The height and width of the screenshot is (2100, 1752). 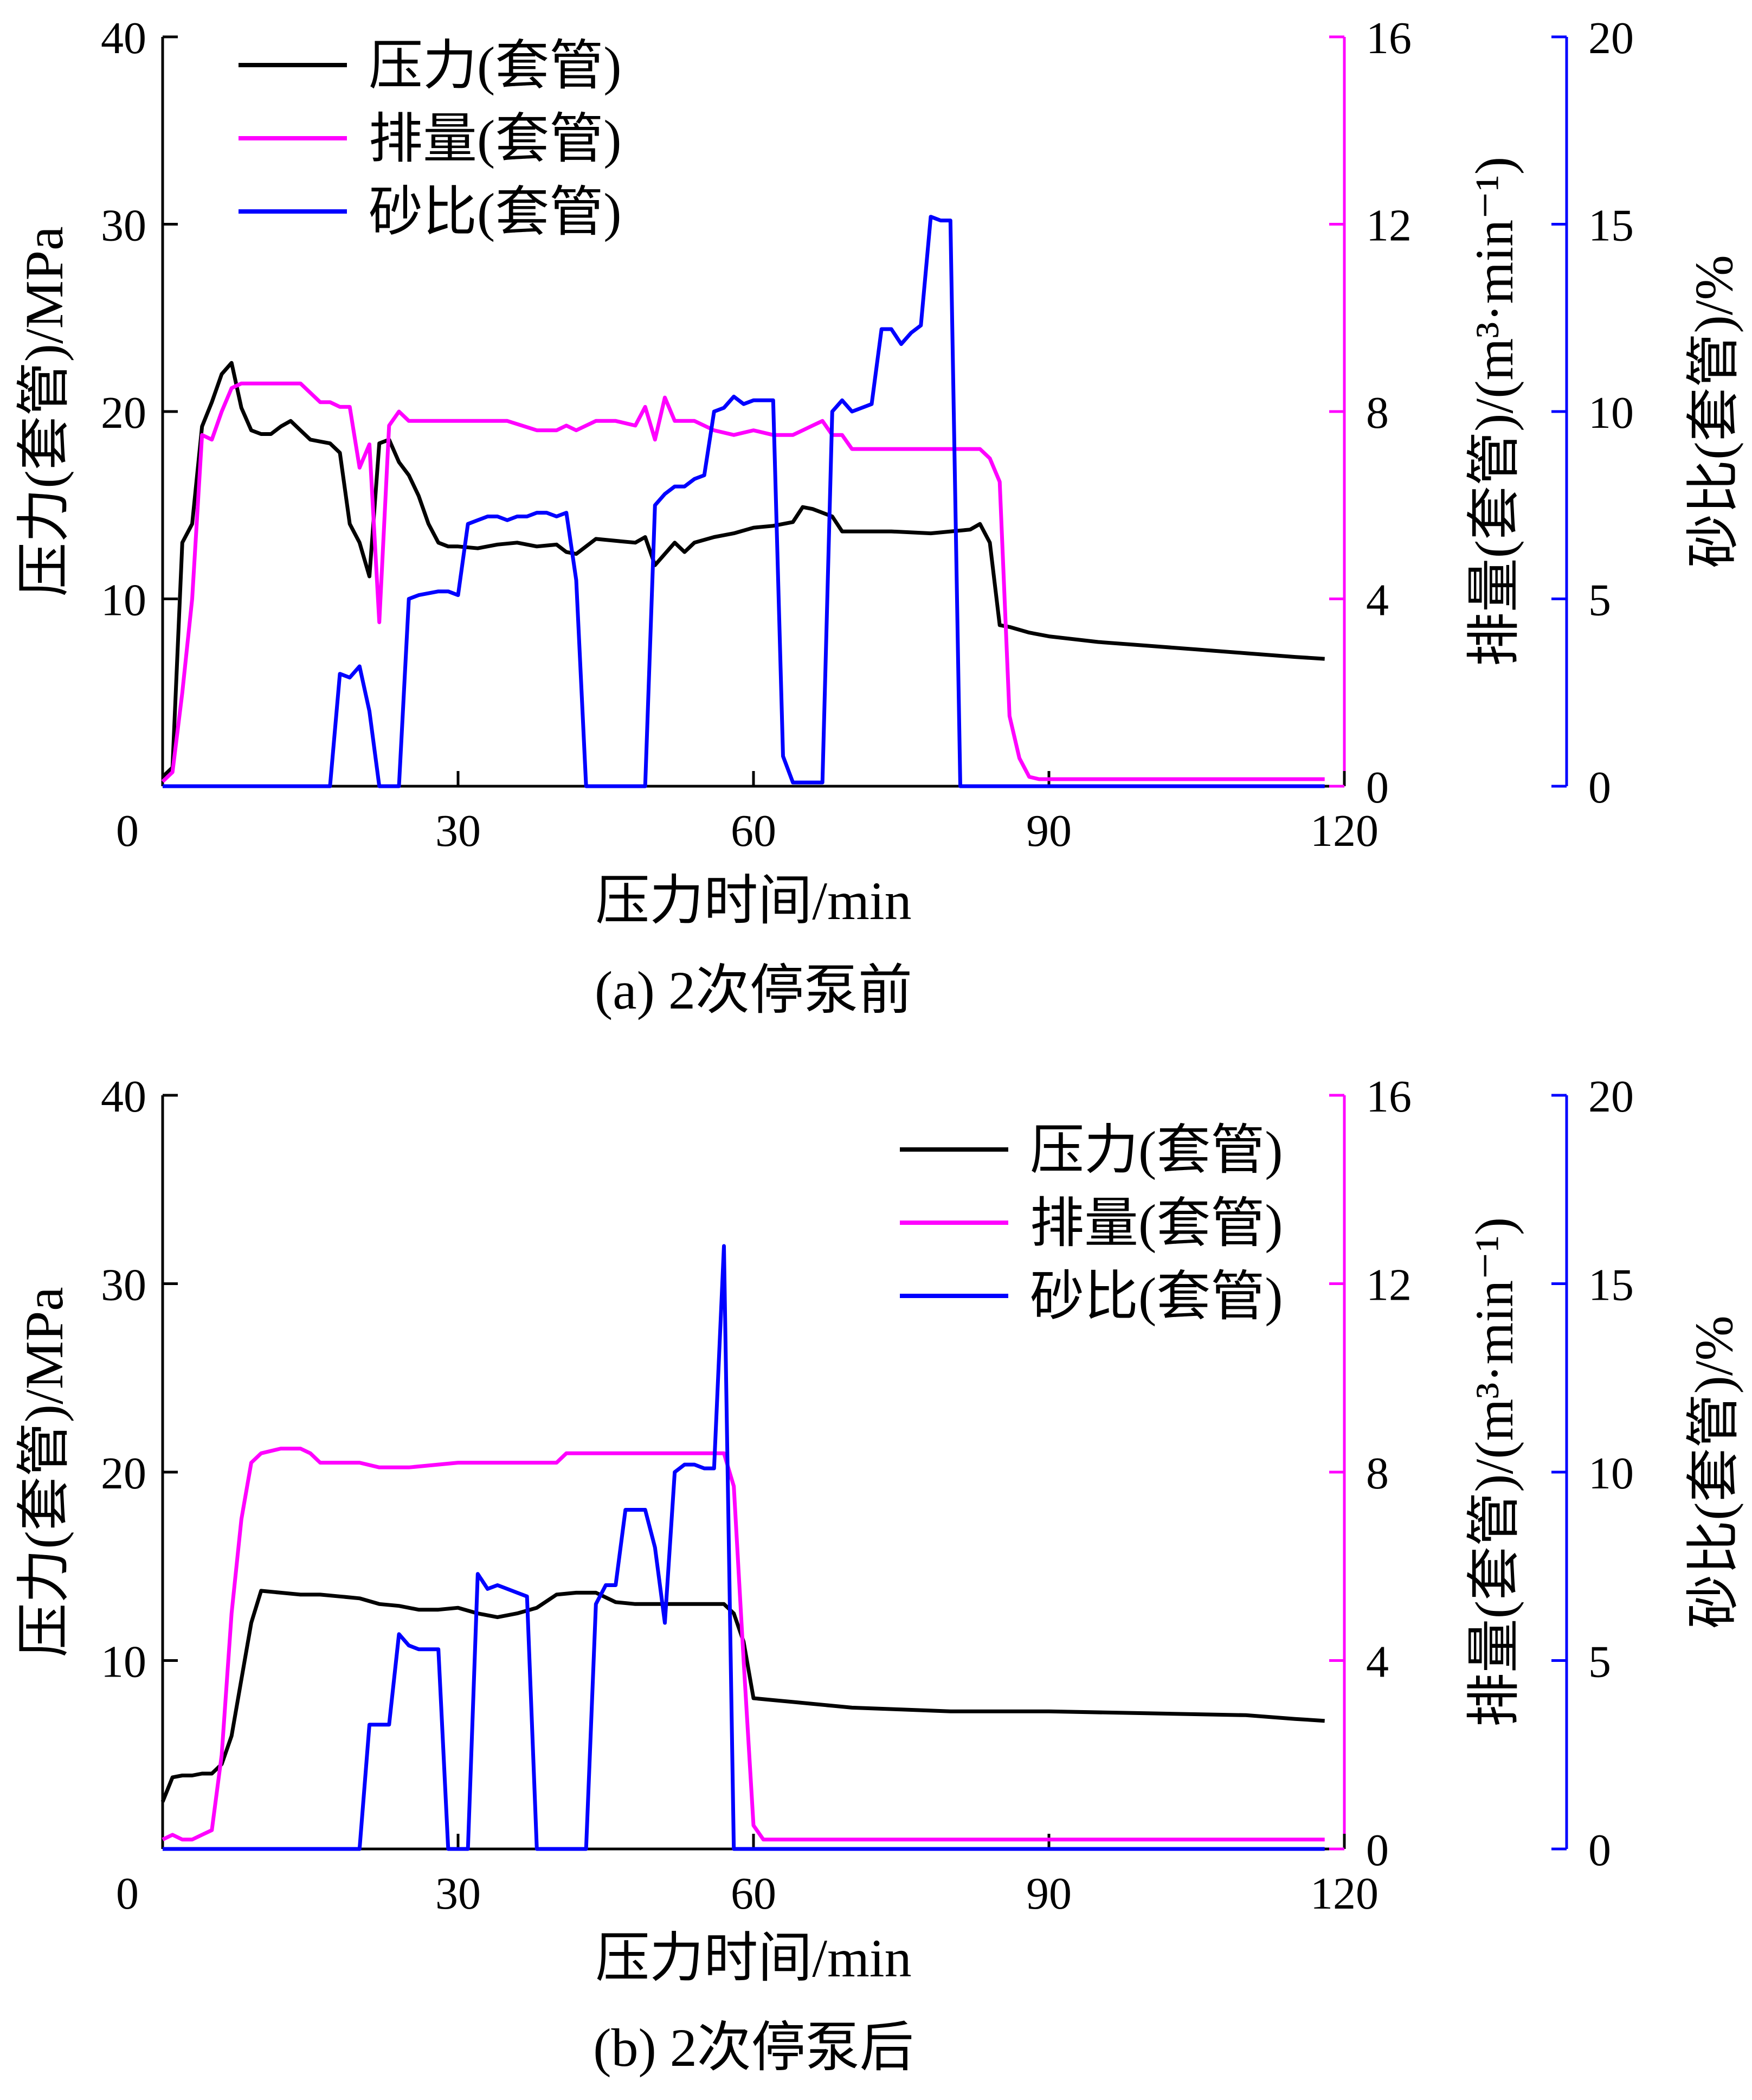 What do you see at coordinates (753, 2048) in the screenshot?
I see `panel-caption: (b) 2次停泵后` at bounding box center [753, 2048].